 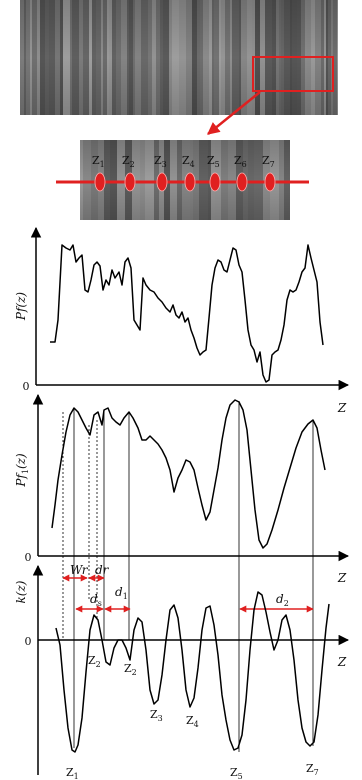 I want to click on plot-k-x-label: Z, so click(x=342, y=662).